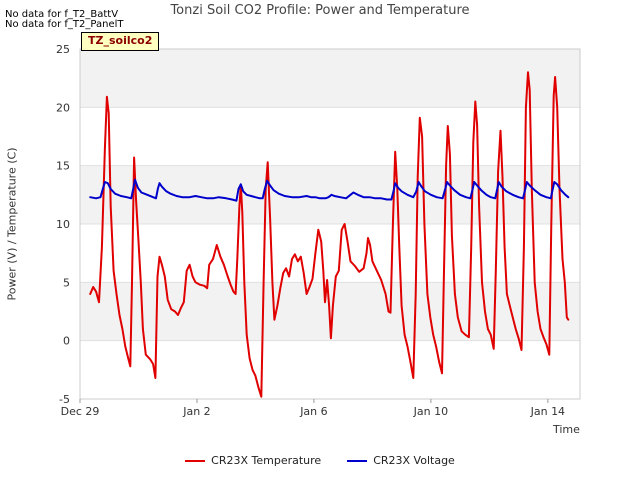 The width and height of the screenshot is (640, 480). I want to click on x-tick-label: Jan 6, so click(313, 411).